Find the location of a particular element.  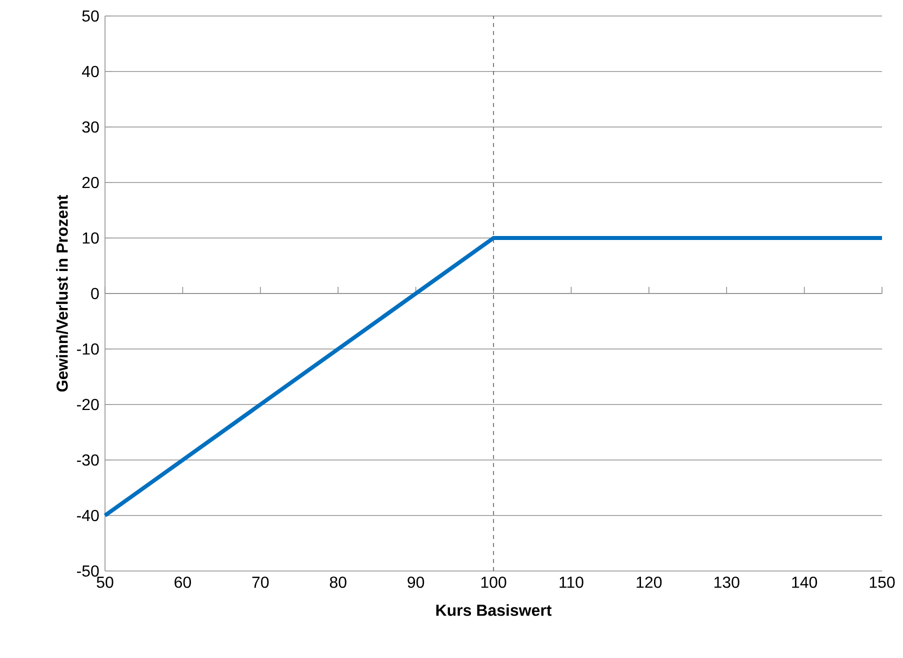

x-tick-label: 110 is located at coordinates (572, 582).